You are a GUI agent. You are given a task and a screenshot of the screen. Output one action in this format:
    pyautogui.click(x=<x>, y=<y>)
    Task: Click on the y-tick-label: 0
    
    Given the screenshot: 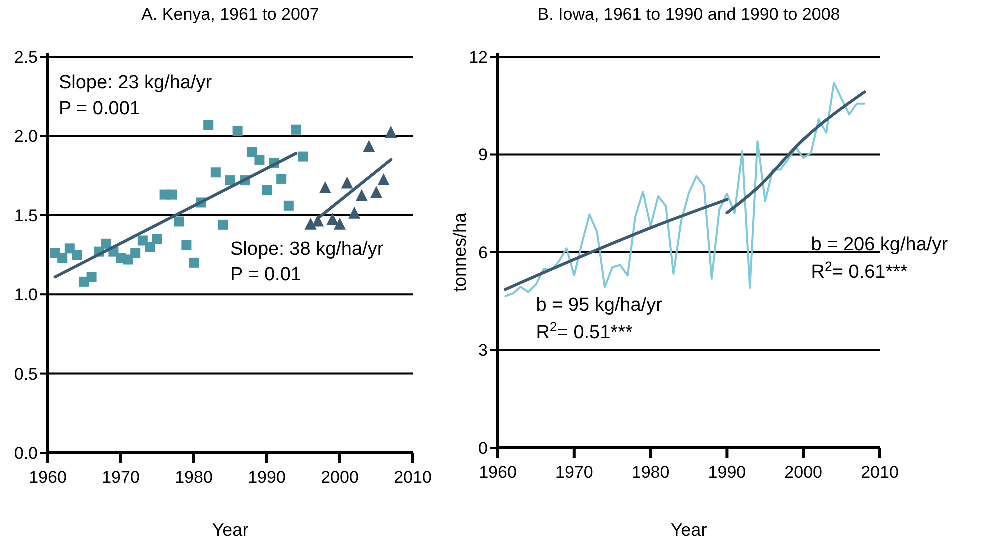 What is the action you would take?
    pyautogui.click(x=483, y=448)
    